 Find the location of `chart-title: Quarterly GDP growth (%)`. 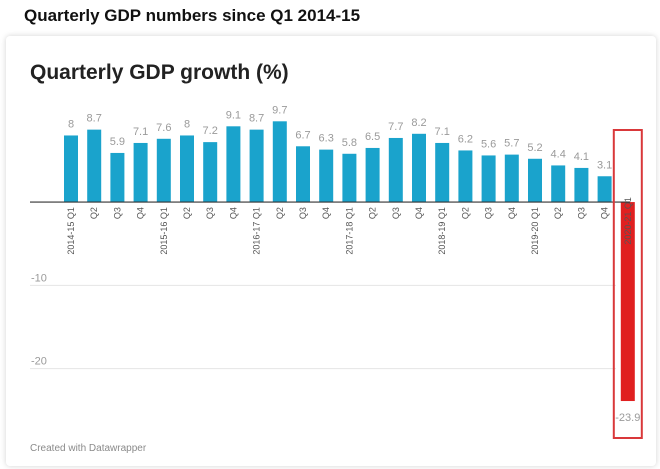

chart-title: Quarterly GDP growth (%) is located at coordinates (159, 72).